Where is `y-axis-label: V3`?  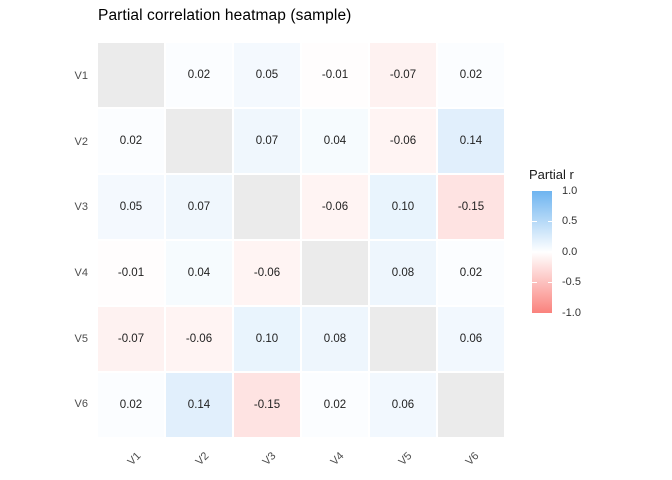
y-axis-label: V3 is located at coordinates (81, 207).